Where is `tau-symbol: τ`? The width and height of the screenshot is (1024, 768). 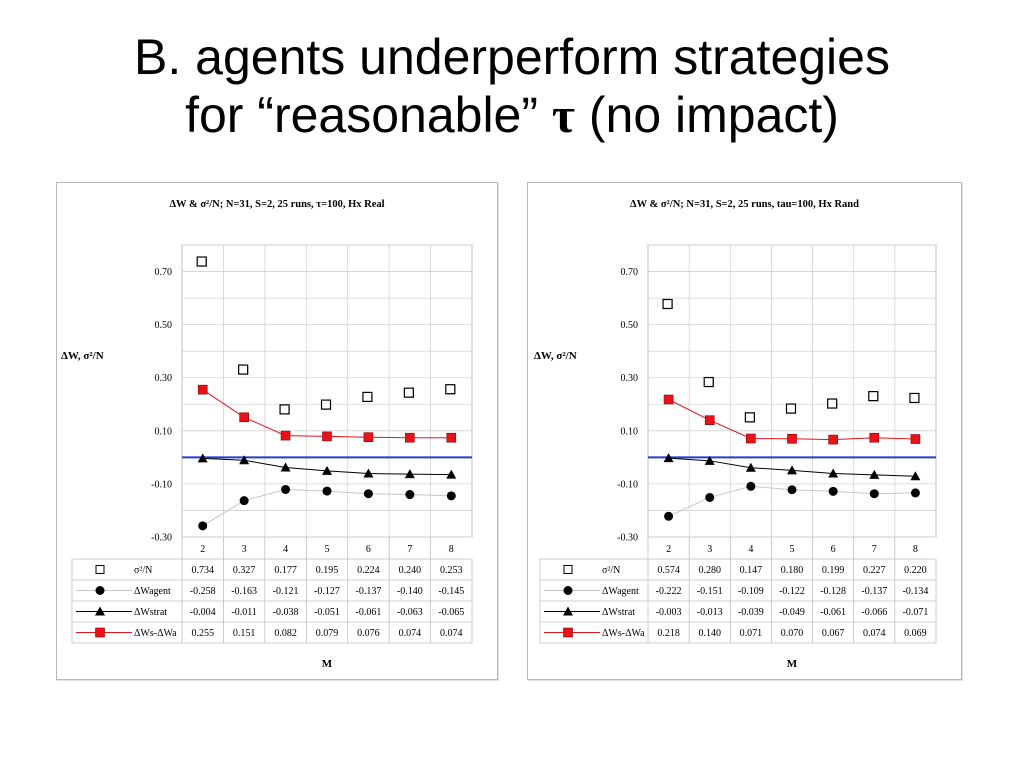
tau-symbol: τ is located at coordinates (563, 115).